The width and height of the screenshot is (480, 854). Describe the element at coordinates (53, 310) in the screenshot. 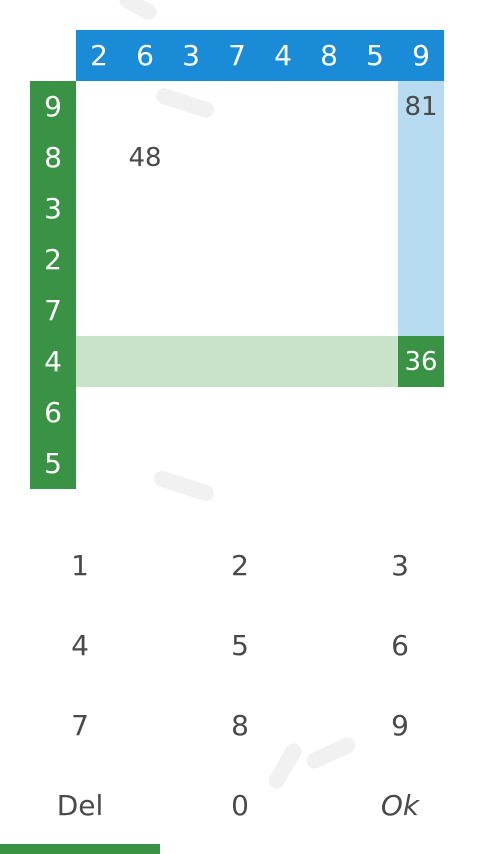

I see `left-header-cell: 7` at that location.